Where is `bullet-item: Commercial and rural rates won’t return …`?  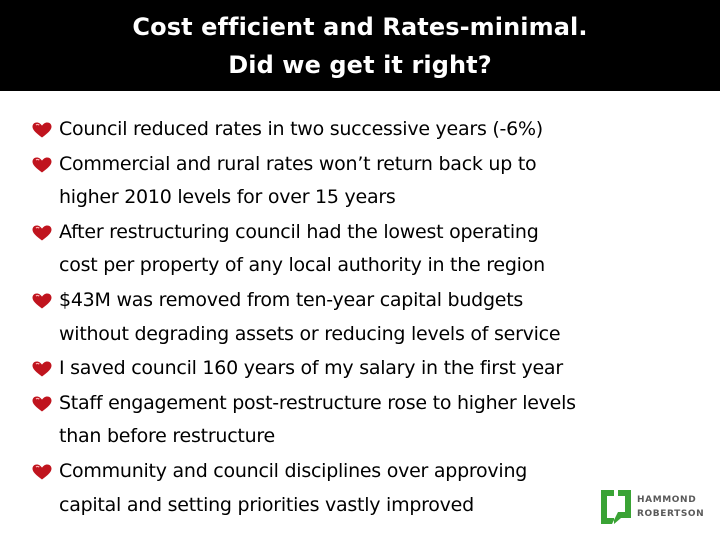 bullet-item: Commercial and rural rates won’t return … is located at coordinates (367, 181).